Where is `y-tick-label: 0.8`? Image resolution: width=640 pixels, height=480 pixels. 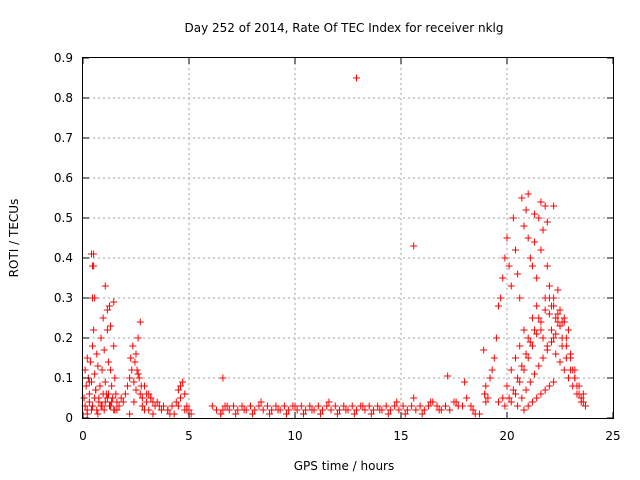 y-tick-label: 0.8 is located at coordinates (63, 98).